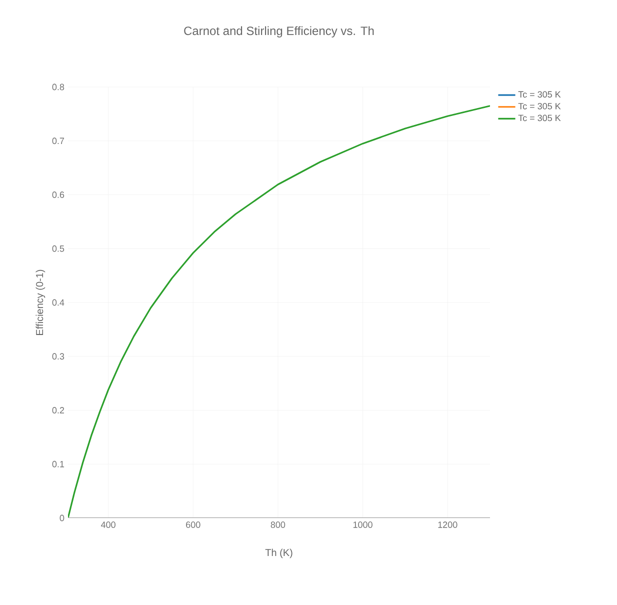 The height and width of the screenshot is (605, 617). I want to click on y-tick-label: 0.8, so click(58, 87).